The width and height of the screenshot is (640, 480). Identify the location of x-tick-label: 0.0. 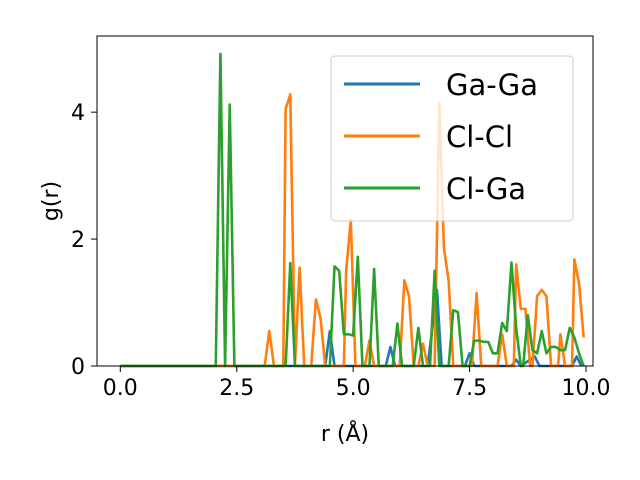
(120, 388).